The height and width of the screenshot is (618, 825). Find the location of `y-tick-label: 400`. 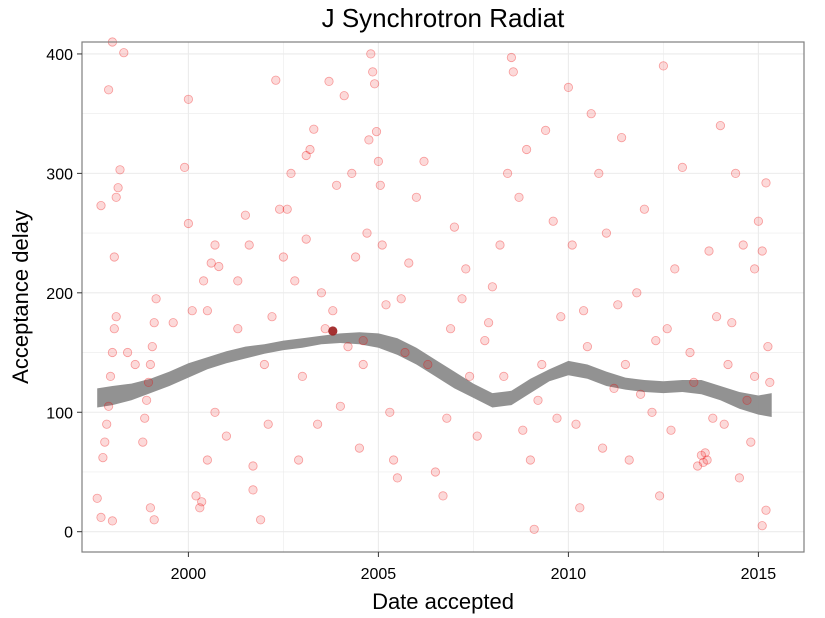

y-tick-label: 400 is located at coordinates (59, 55).